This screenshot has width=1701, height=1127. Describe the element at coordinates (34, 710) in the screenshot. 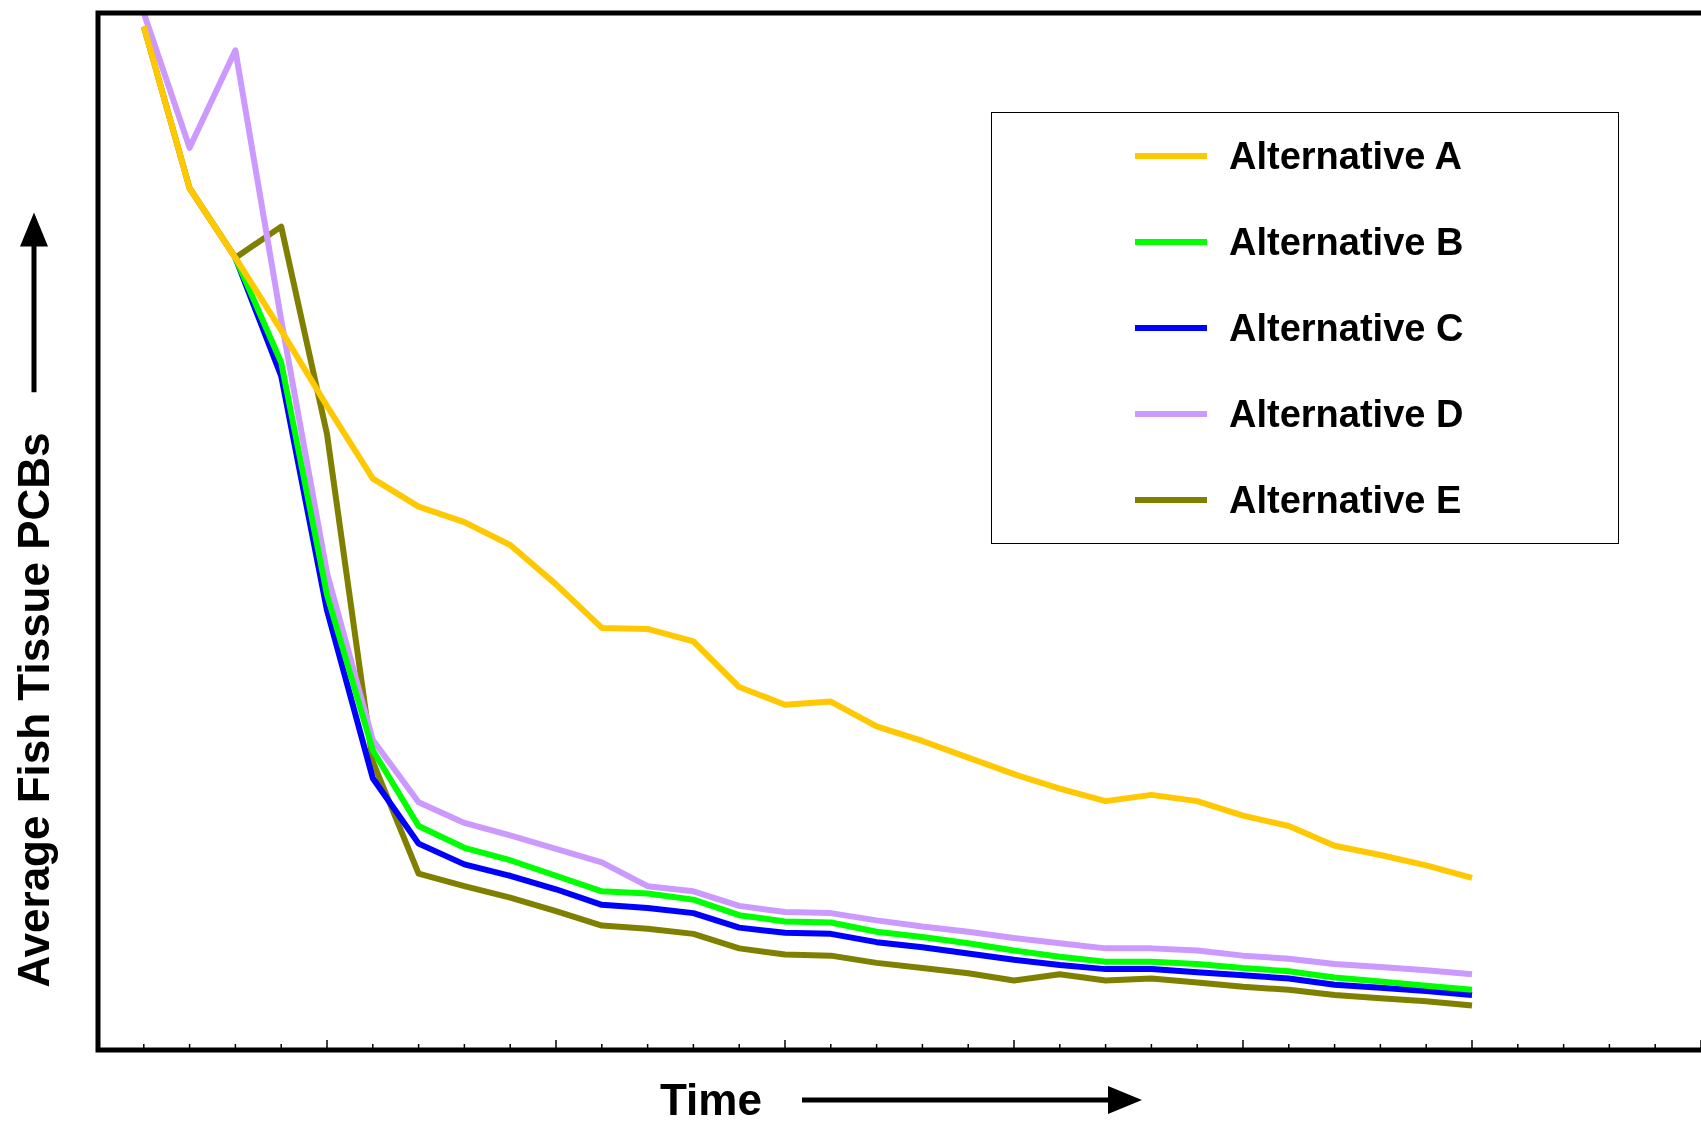

I see `y-axis-title: Average Fish Tissue PCBs` at that location.